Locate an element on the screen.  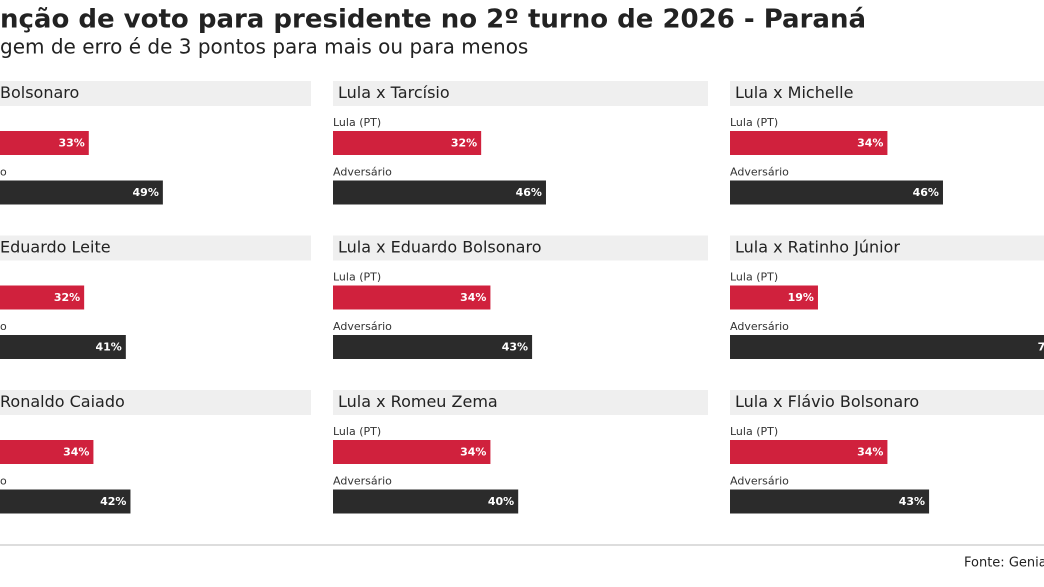
value-label: 33% is located at coordinates (71, 143).